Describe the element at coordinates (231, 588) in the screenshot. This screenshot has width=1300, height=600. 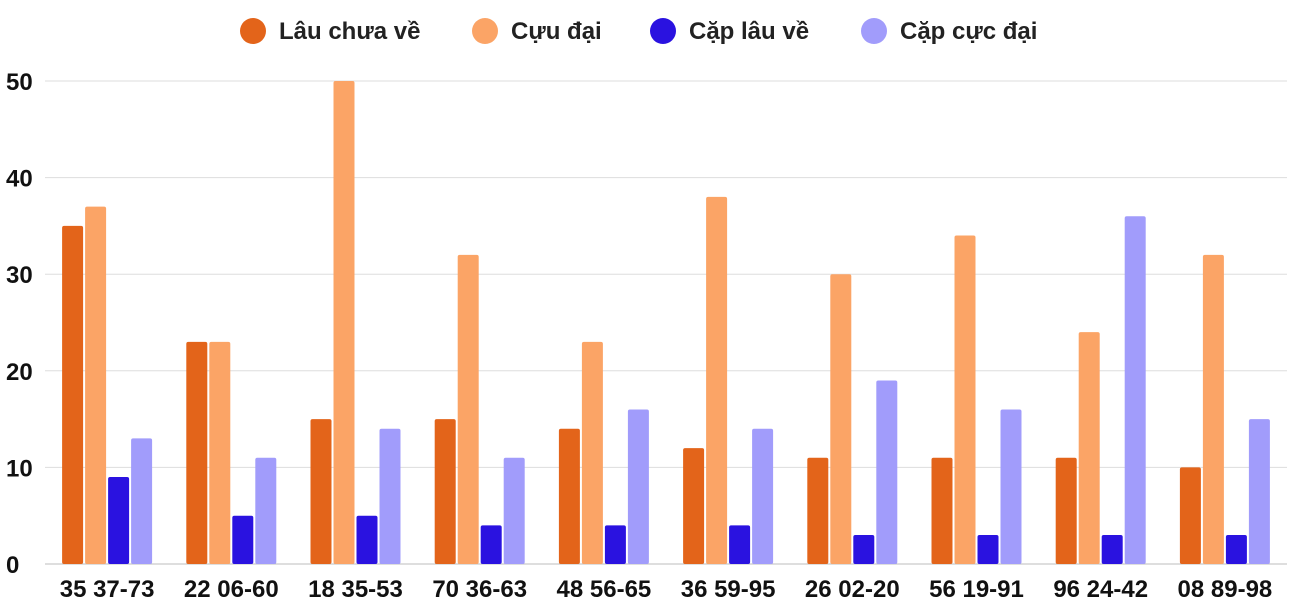
I see `x-category-label: 22 06-60` at that location.